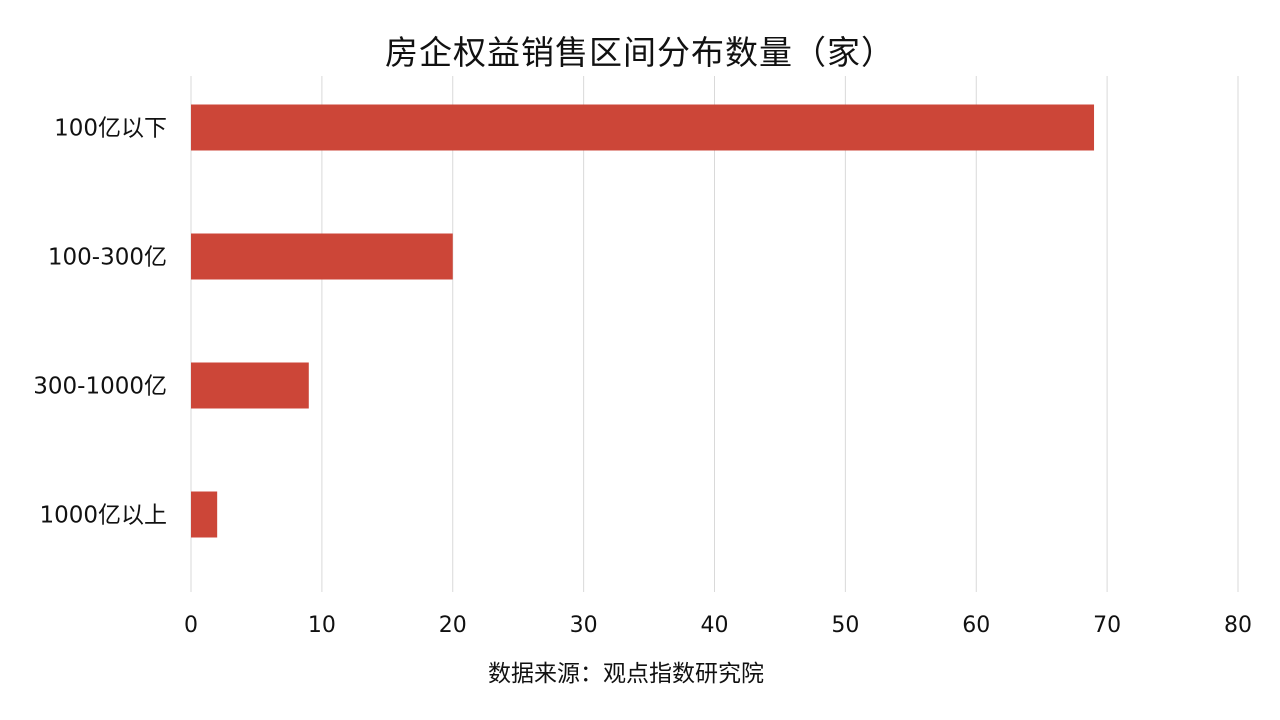 Image resolution: width=1280 pixels, height=720 pixels. I want to click on x-tick-label: 60, so click(976, 625).